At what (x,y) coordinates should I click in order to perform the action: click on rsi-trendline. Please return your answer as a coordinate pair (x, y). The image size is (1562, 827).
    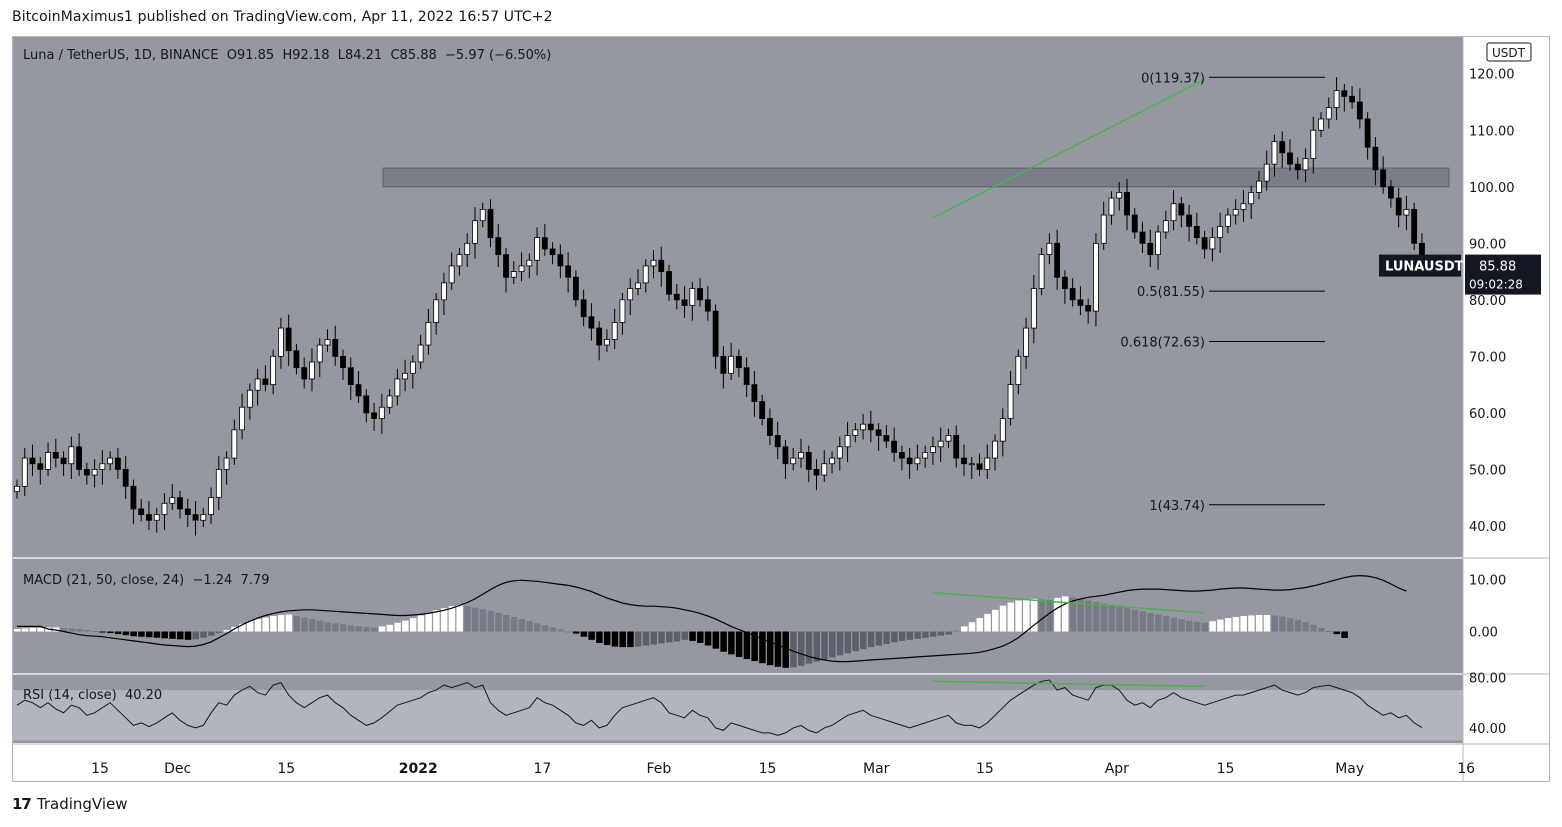
    Looking at the image, I should click on (1068, 684).